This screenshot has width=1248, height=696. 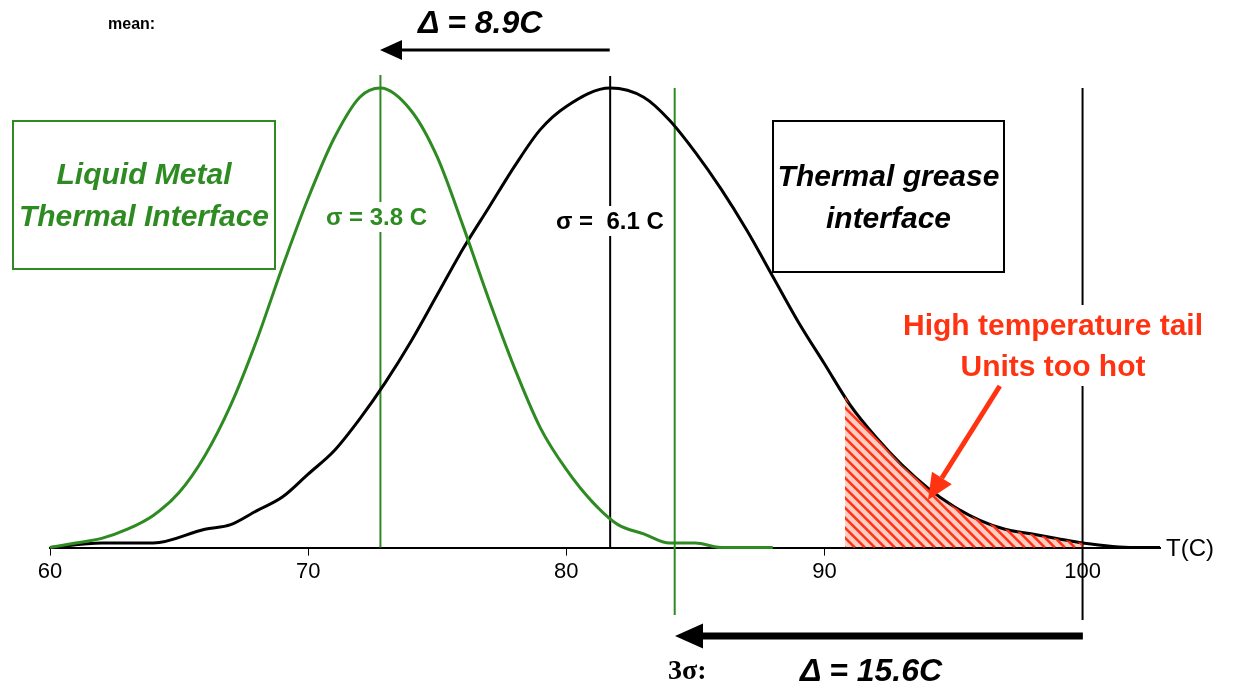 I want to click on x-tick-label: 90, so click(x=824, y=570).